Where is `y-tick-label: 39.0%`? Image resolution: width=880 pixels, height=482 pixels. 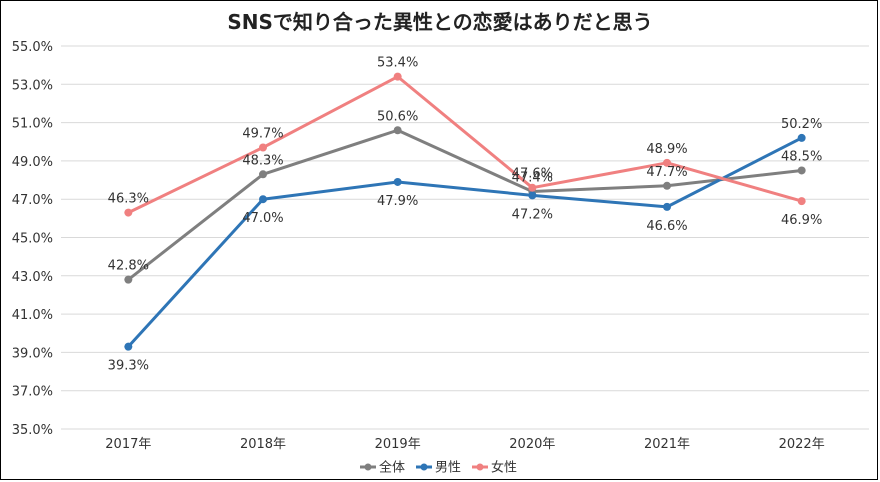
y-tick-label: 39.0% is located at coordinates (32, 353).